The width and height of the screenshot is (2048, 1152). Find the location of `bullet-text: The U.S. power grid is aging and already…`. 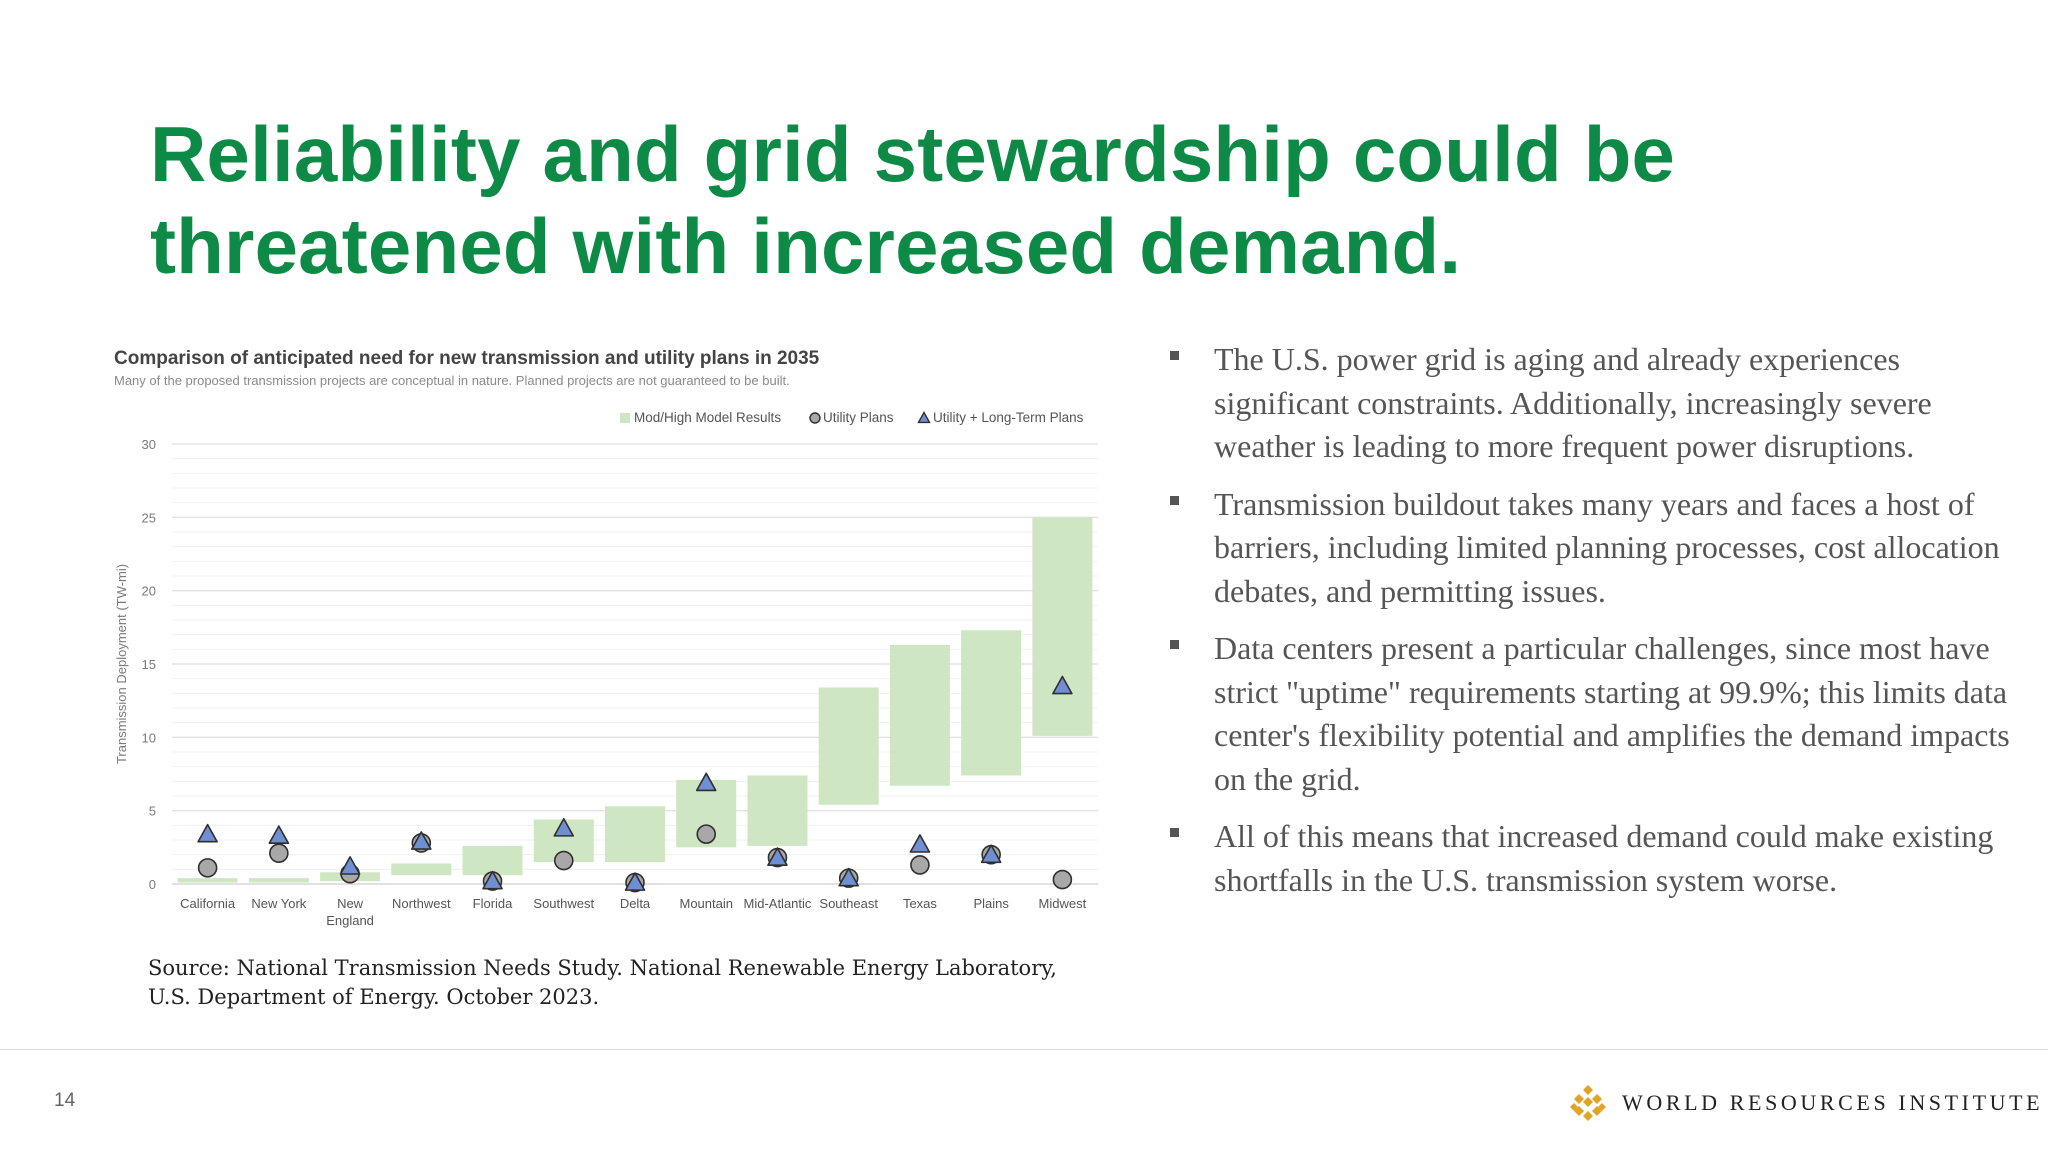

bullet-text: The U.S. power grid is aging and already… is located at coordinates (1573, 402).